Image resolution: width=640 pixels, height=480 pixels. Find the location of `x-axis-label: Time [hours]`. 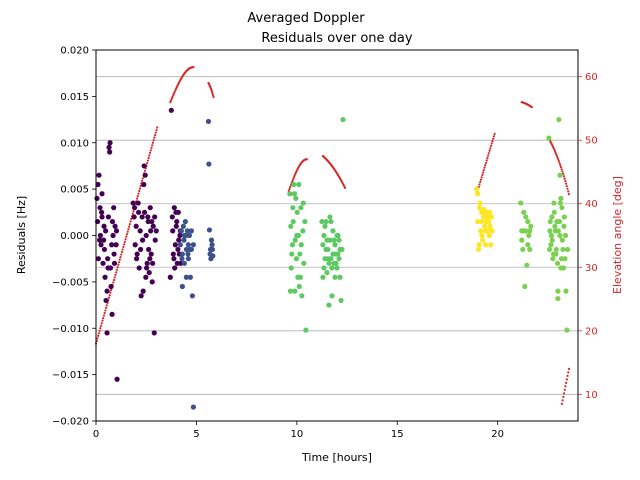

x-axis-label: Time [hours] is located at coordinates (336, 457).